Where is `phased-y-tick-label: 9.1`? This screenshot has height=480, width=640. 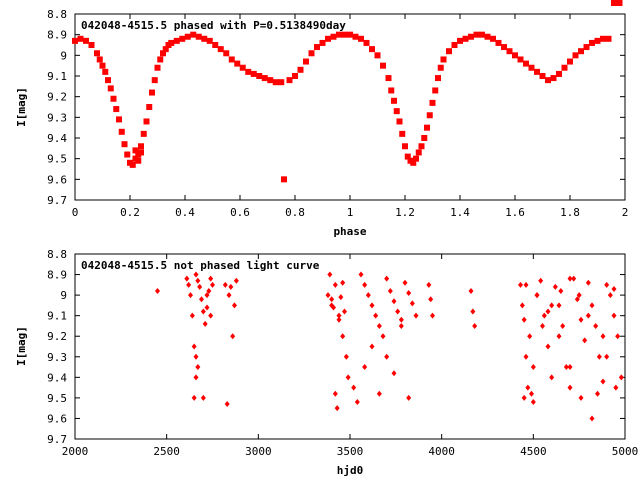
phased-y-tick-label: 9.1 is located at coordinates (57, 76).